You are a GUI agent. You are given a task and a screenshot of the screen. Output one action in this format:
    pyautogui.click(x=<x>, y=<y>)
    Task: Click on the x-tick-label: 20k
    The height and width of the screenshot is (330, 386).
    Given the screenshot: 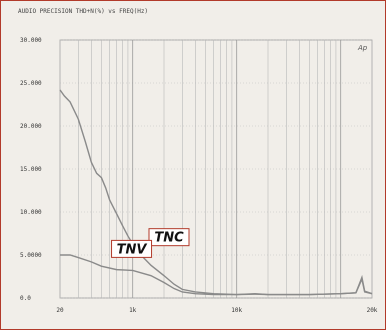 What is the action you would take?
    pyautogui.click(x=372, y=310)
    